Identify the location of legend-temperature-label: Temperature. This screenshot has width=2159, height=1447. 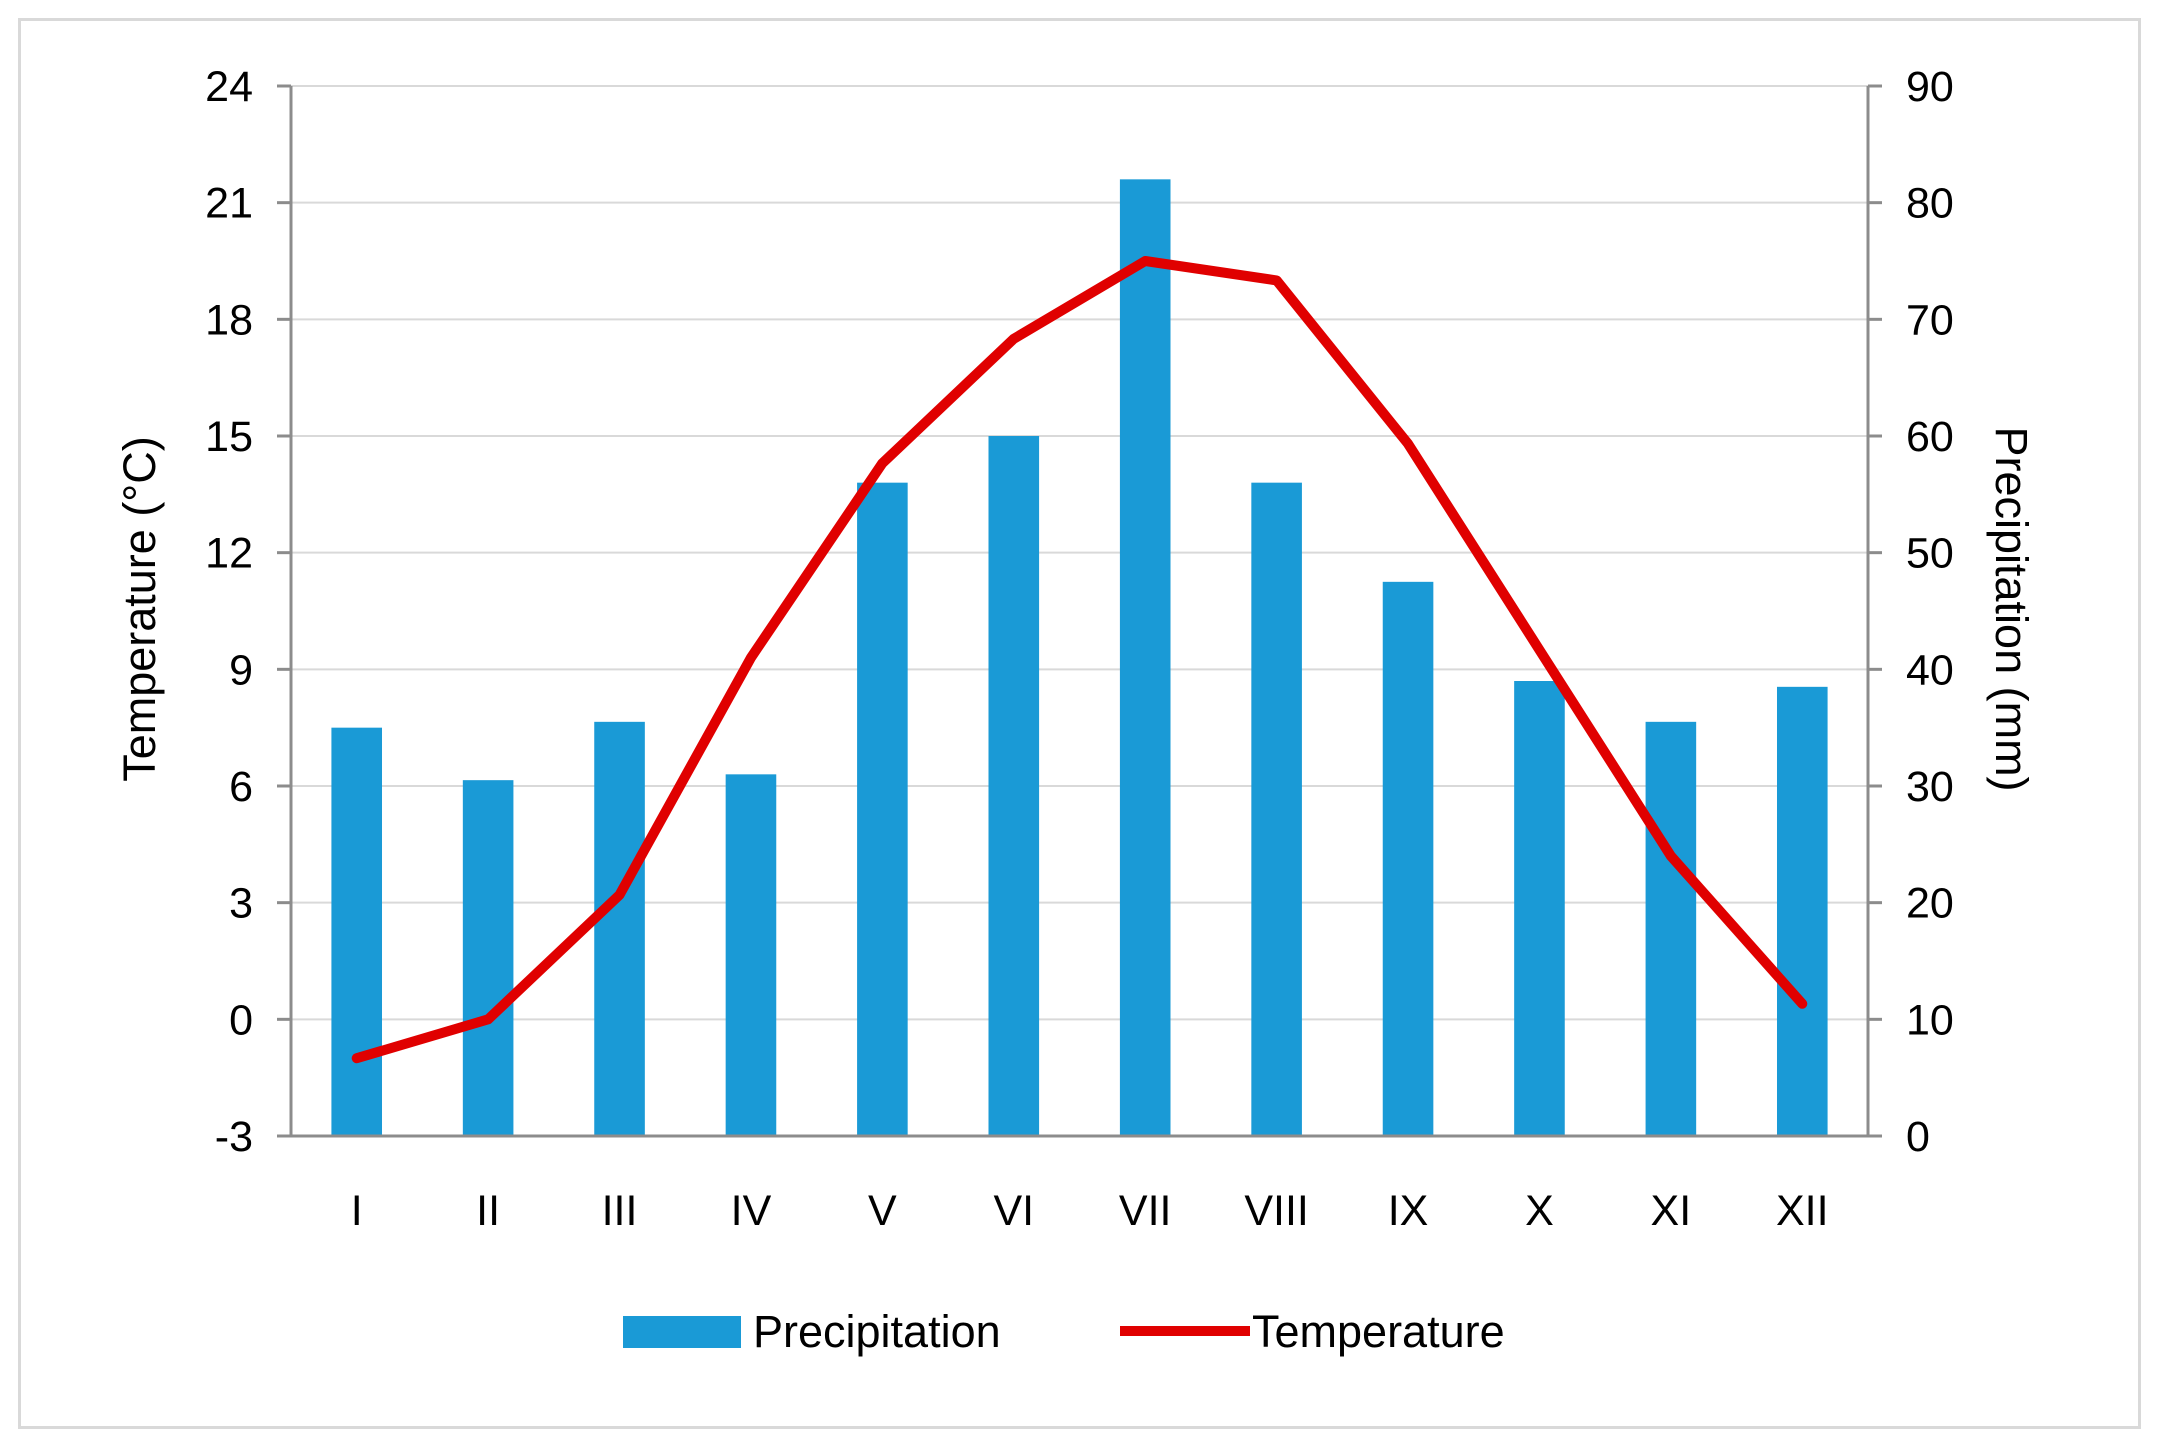
(1378, 1331).